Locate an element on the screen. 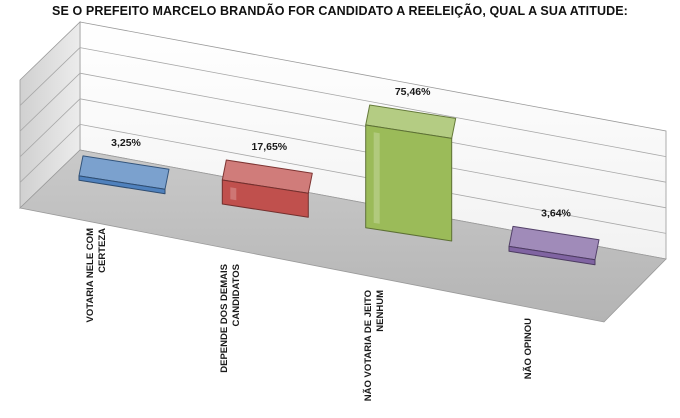  x-tick-label: NÃO OPINOU is located at coordinates (528, 348).